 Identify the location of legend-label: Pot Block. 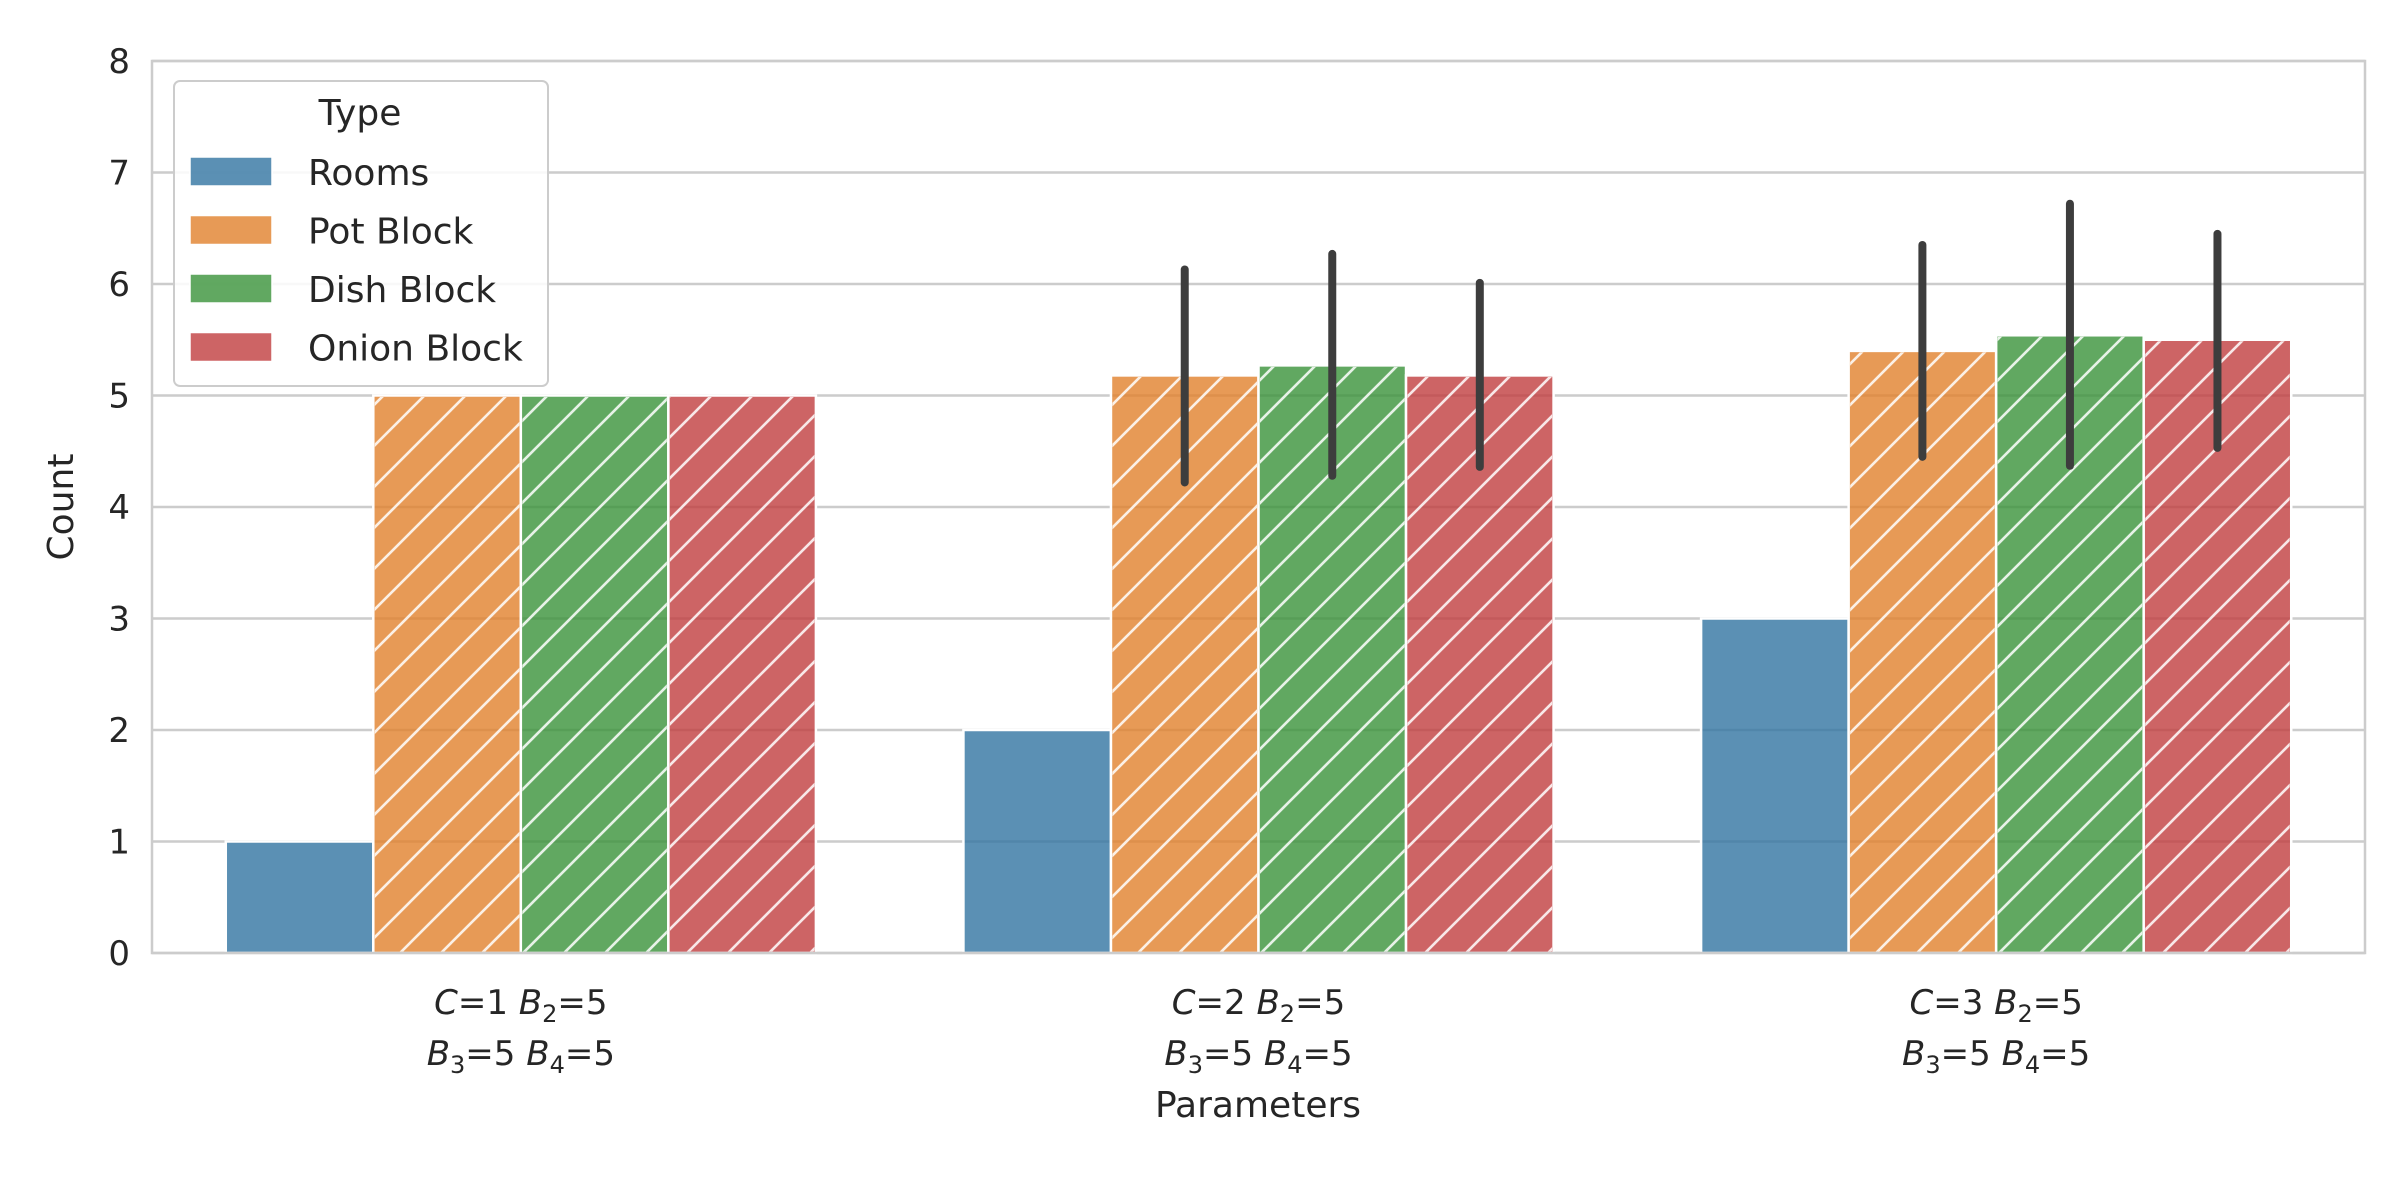
(391, 232).